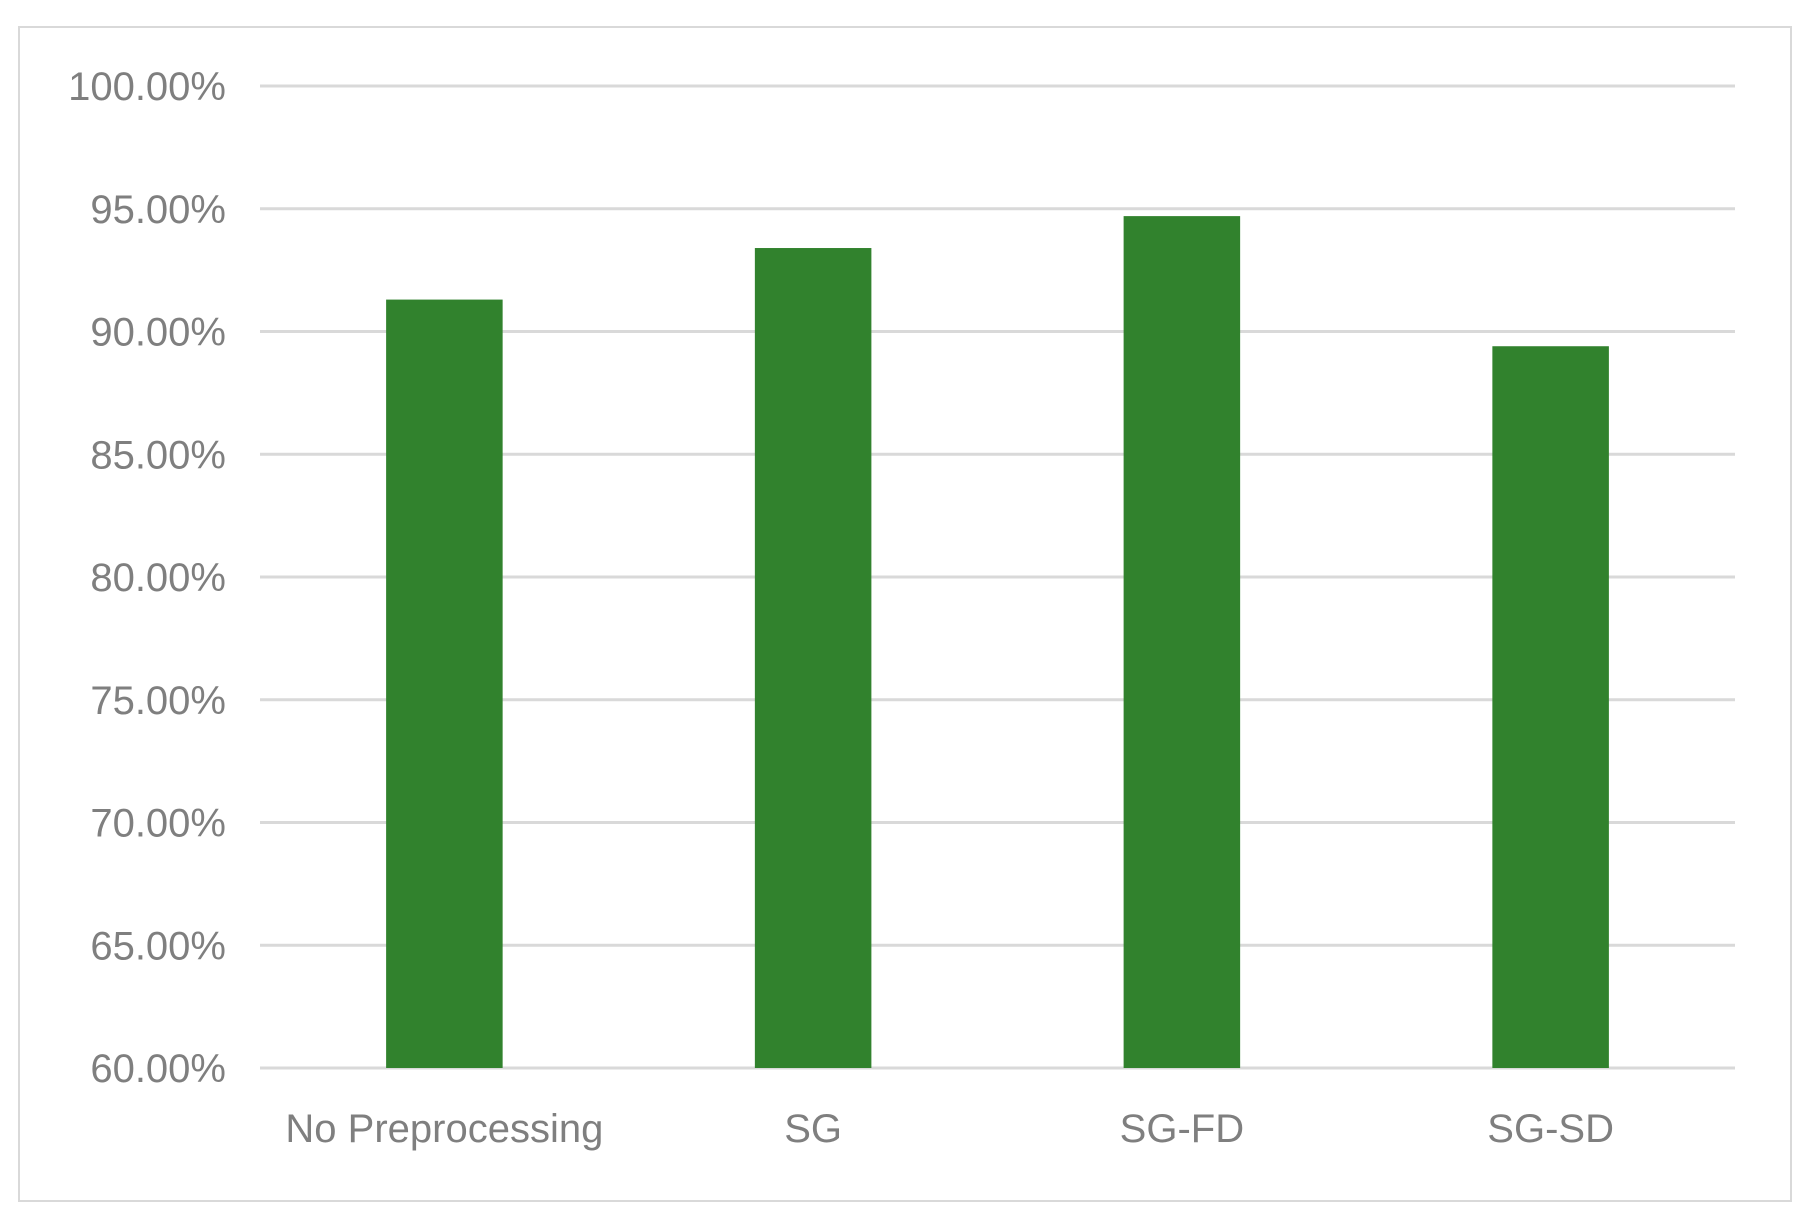 The width and height of the screenshot is (1810, 1221). What do you see at coordinates (158, 333) in the screenshot?
I see `y-tick-label: 90.00%` at bounding box center [158, 333].